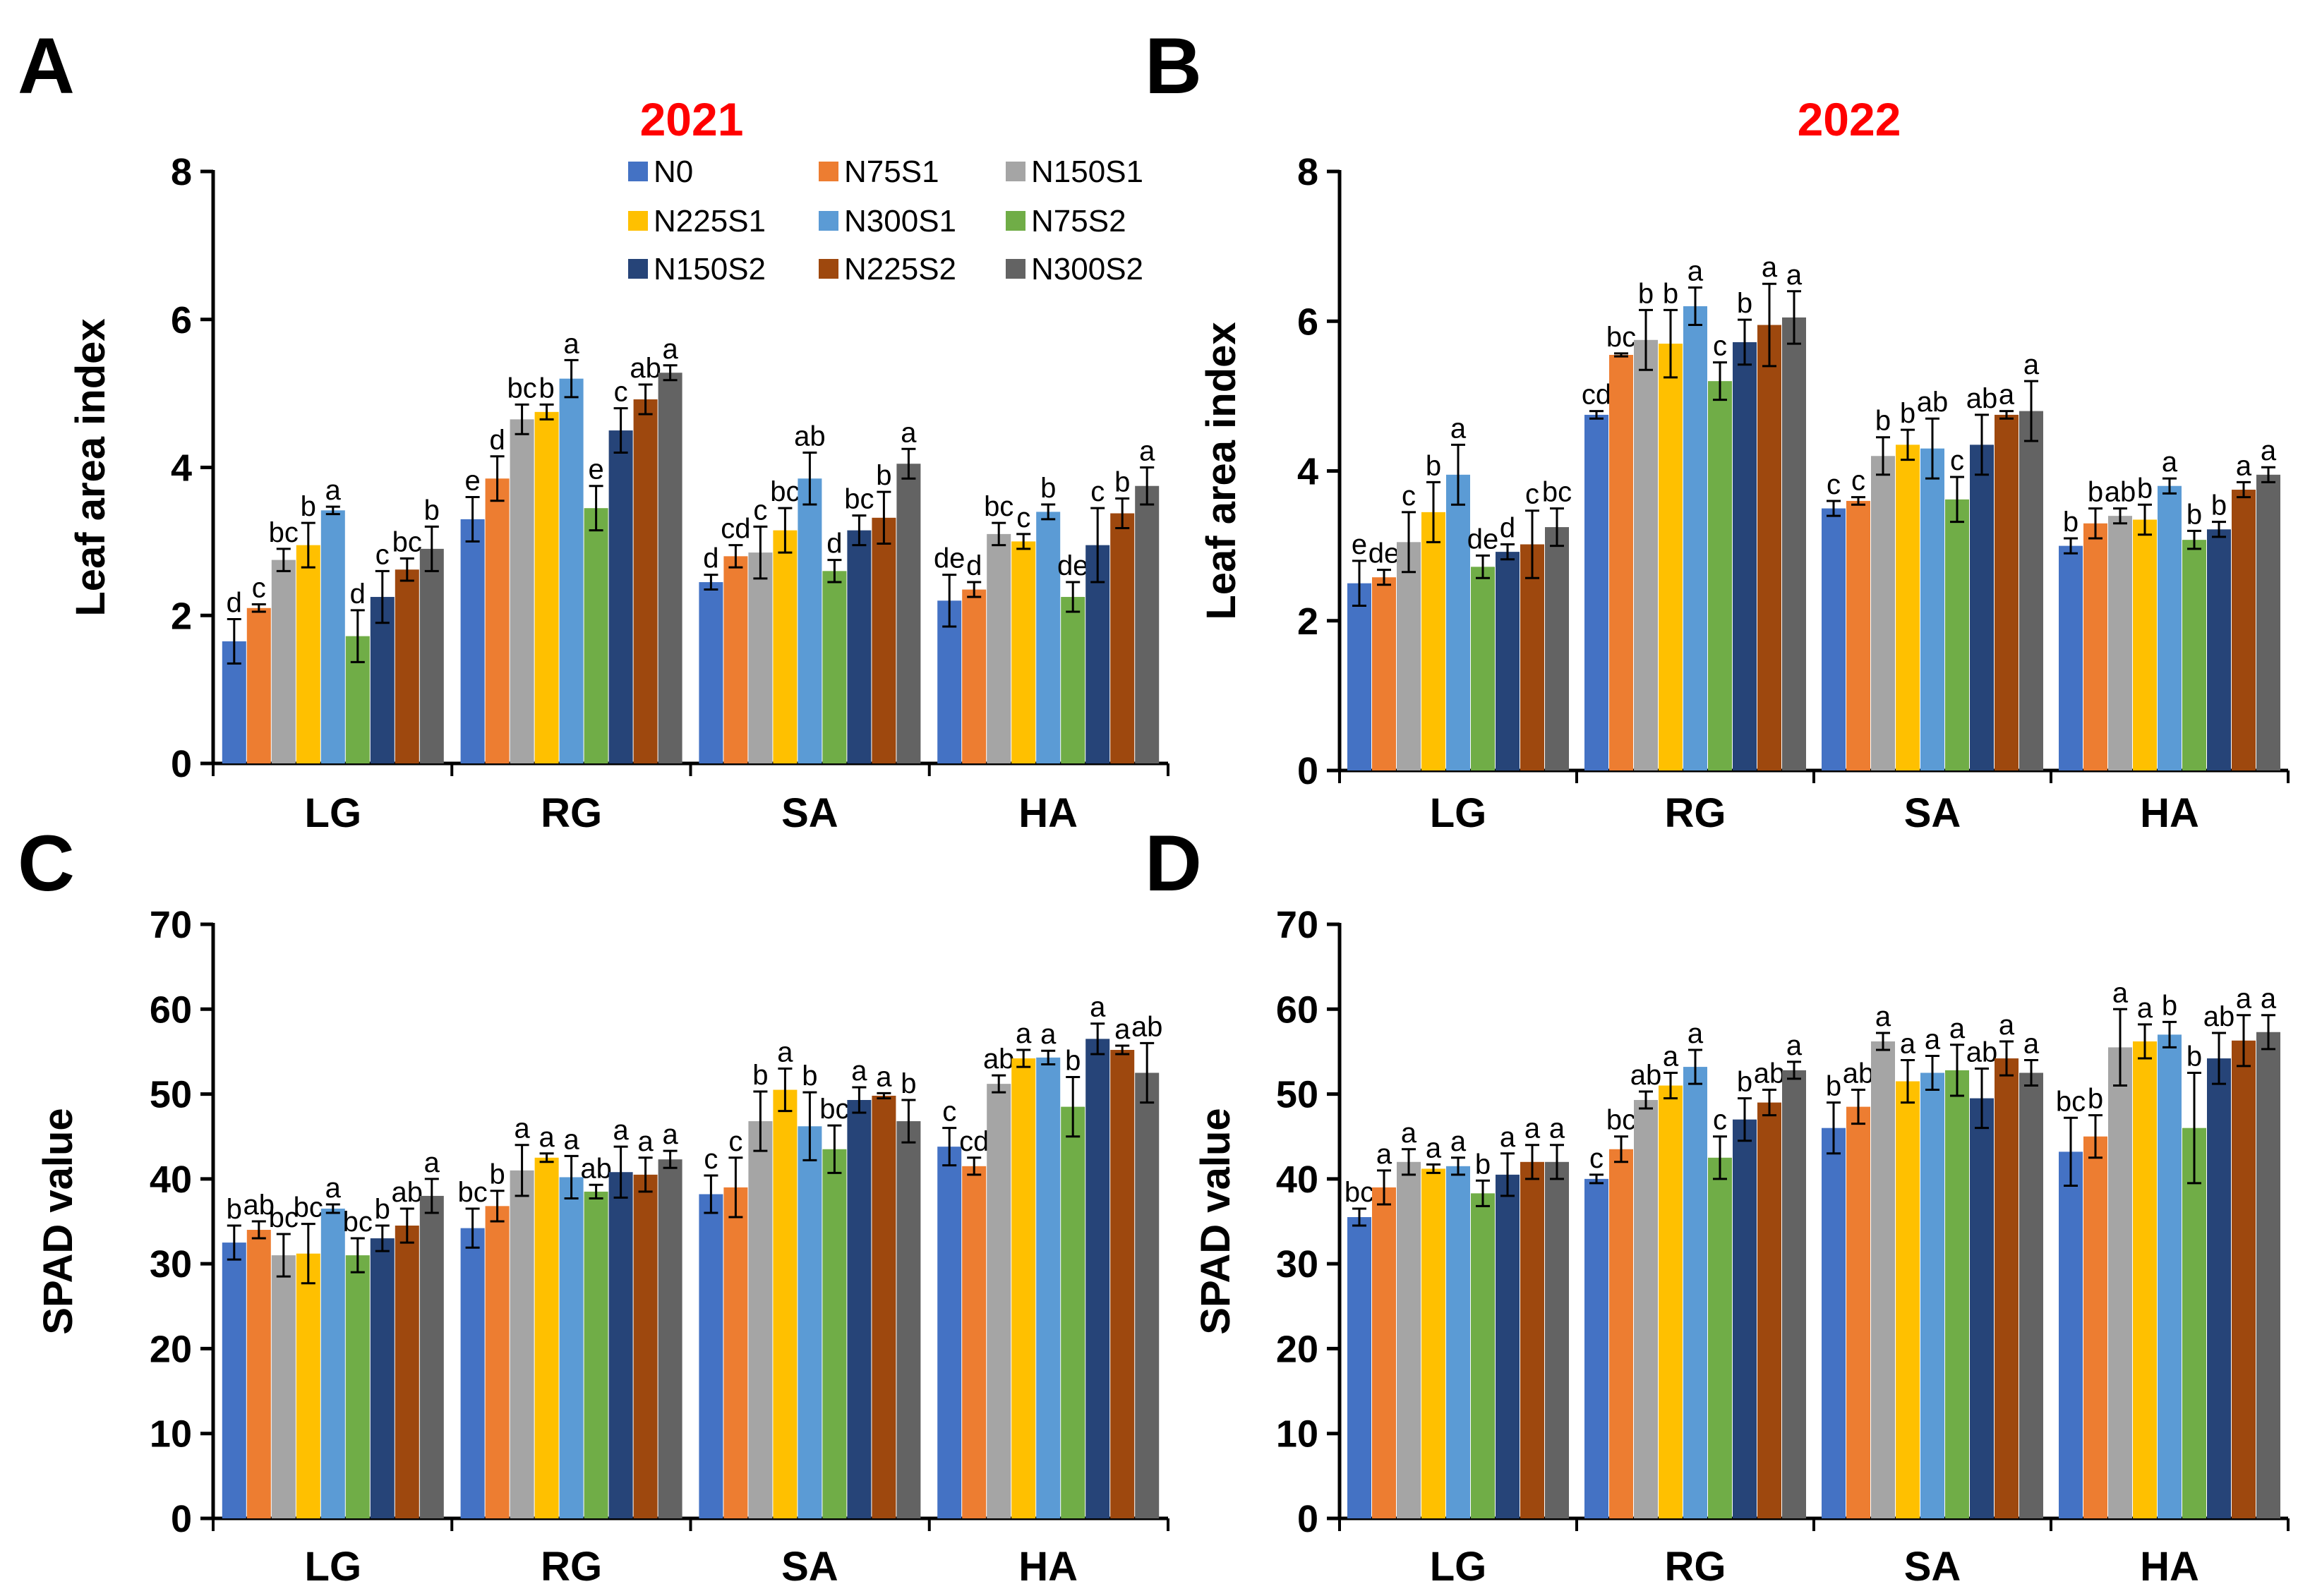 The image size is (2310, 1596). What do you see at coordinates (171, 1349) in the screenshot?
I see `y-tick-label: 20` at bounding box center [171, 1349].